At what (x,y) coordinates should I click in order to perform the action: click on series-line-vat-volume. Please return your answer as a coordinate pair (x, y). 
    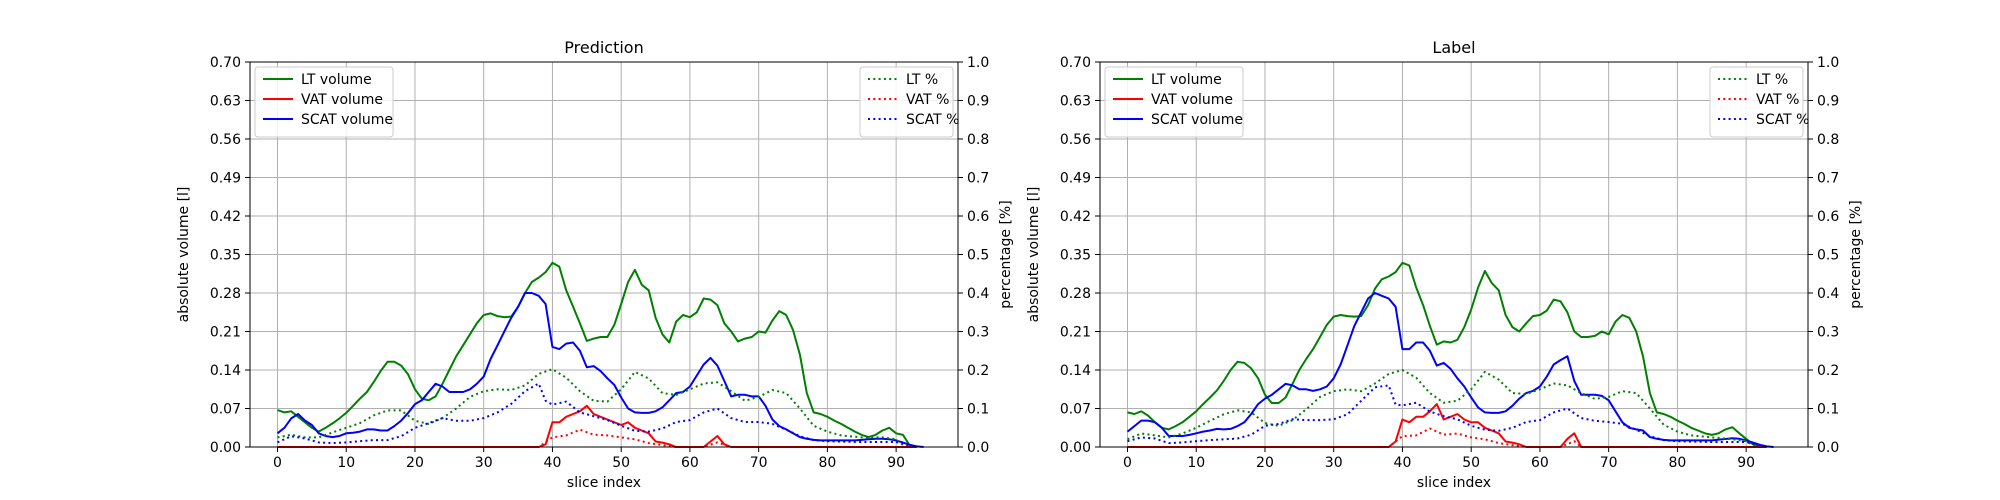
    Looking at the image, I should click on (597, 426).